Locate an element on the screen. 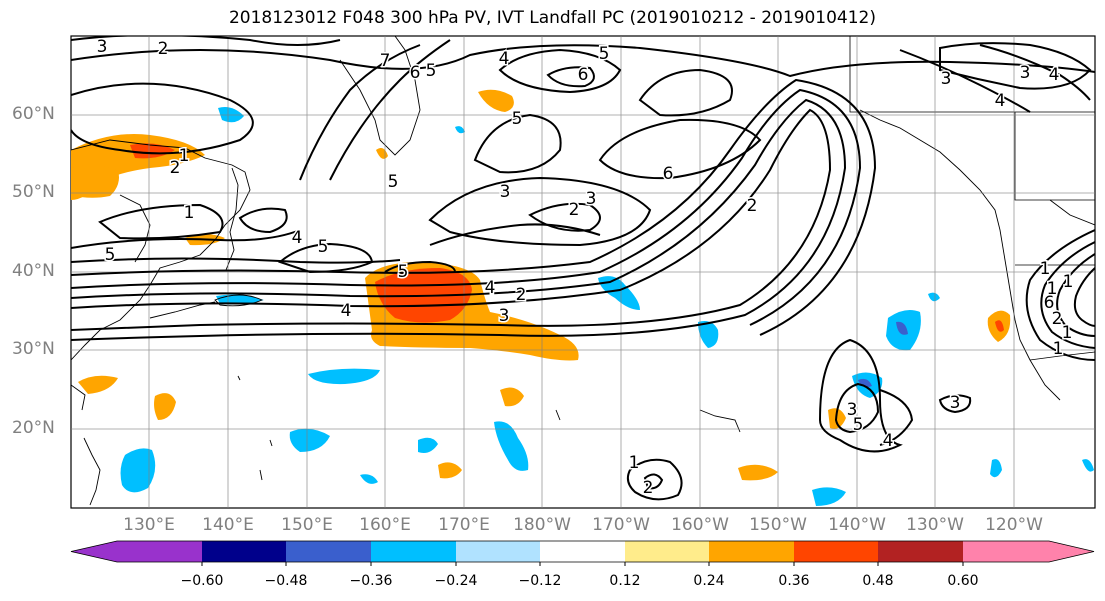 The width and height of the screenshot is (1105, 601). colorbar-outline is located at coordinates (582, 551).